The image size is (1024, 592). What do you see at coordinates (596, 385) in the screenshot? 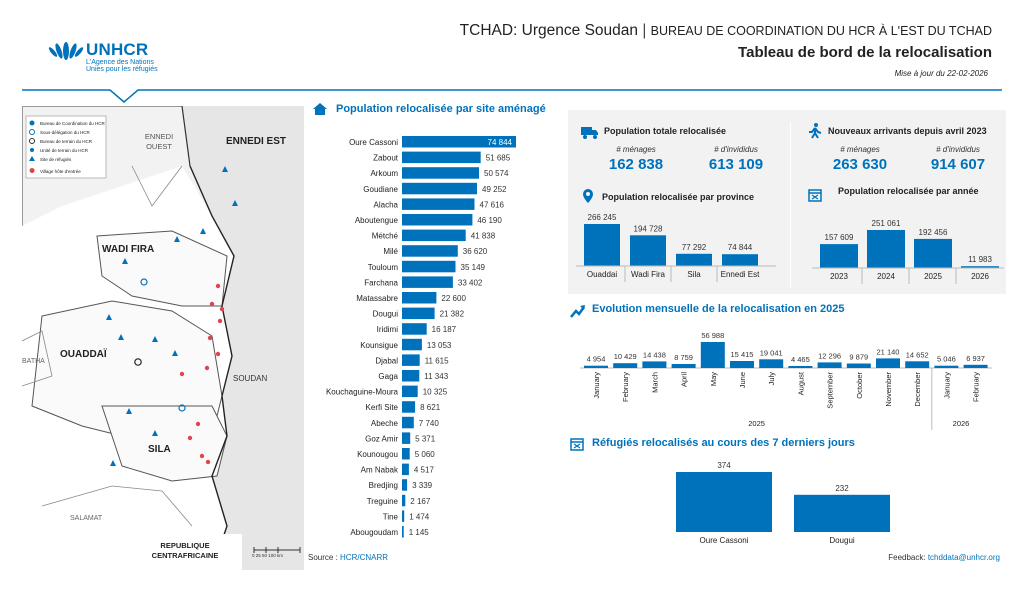
I see `monthly-month-label: January` at bounding box center [596, 385].